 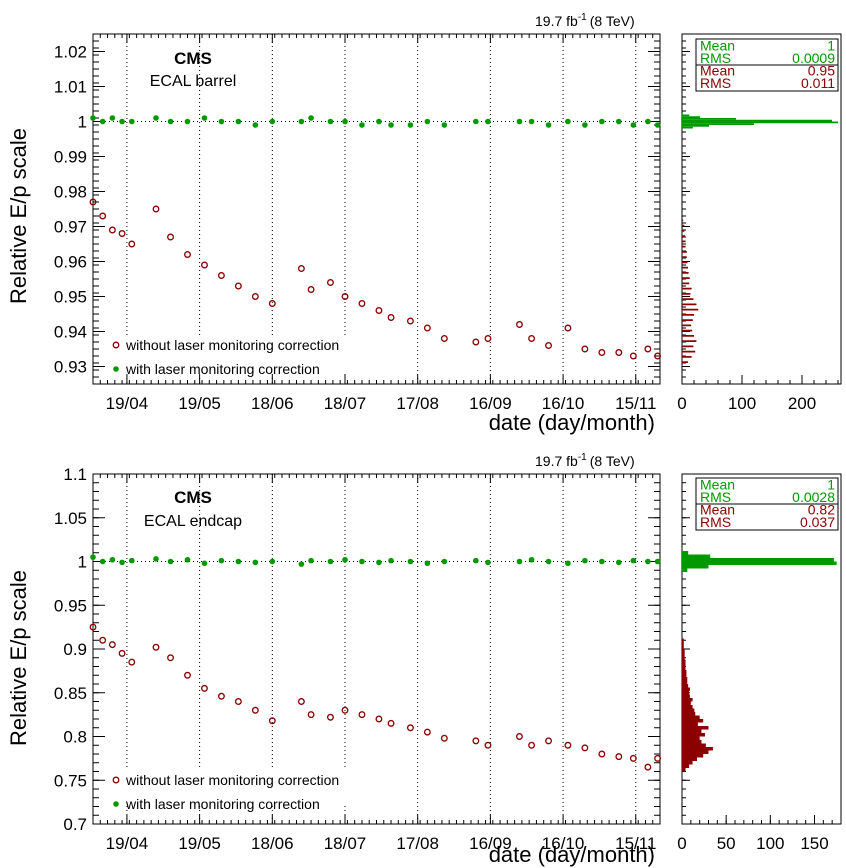 I want to click on y-tick-label: 0.99, so click(x=70, y=157).